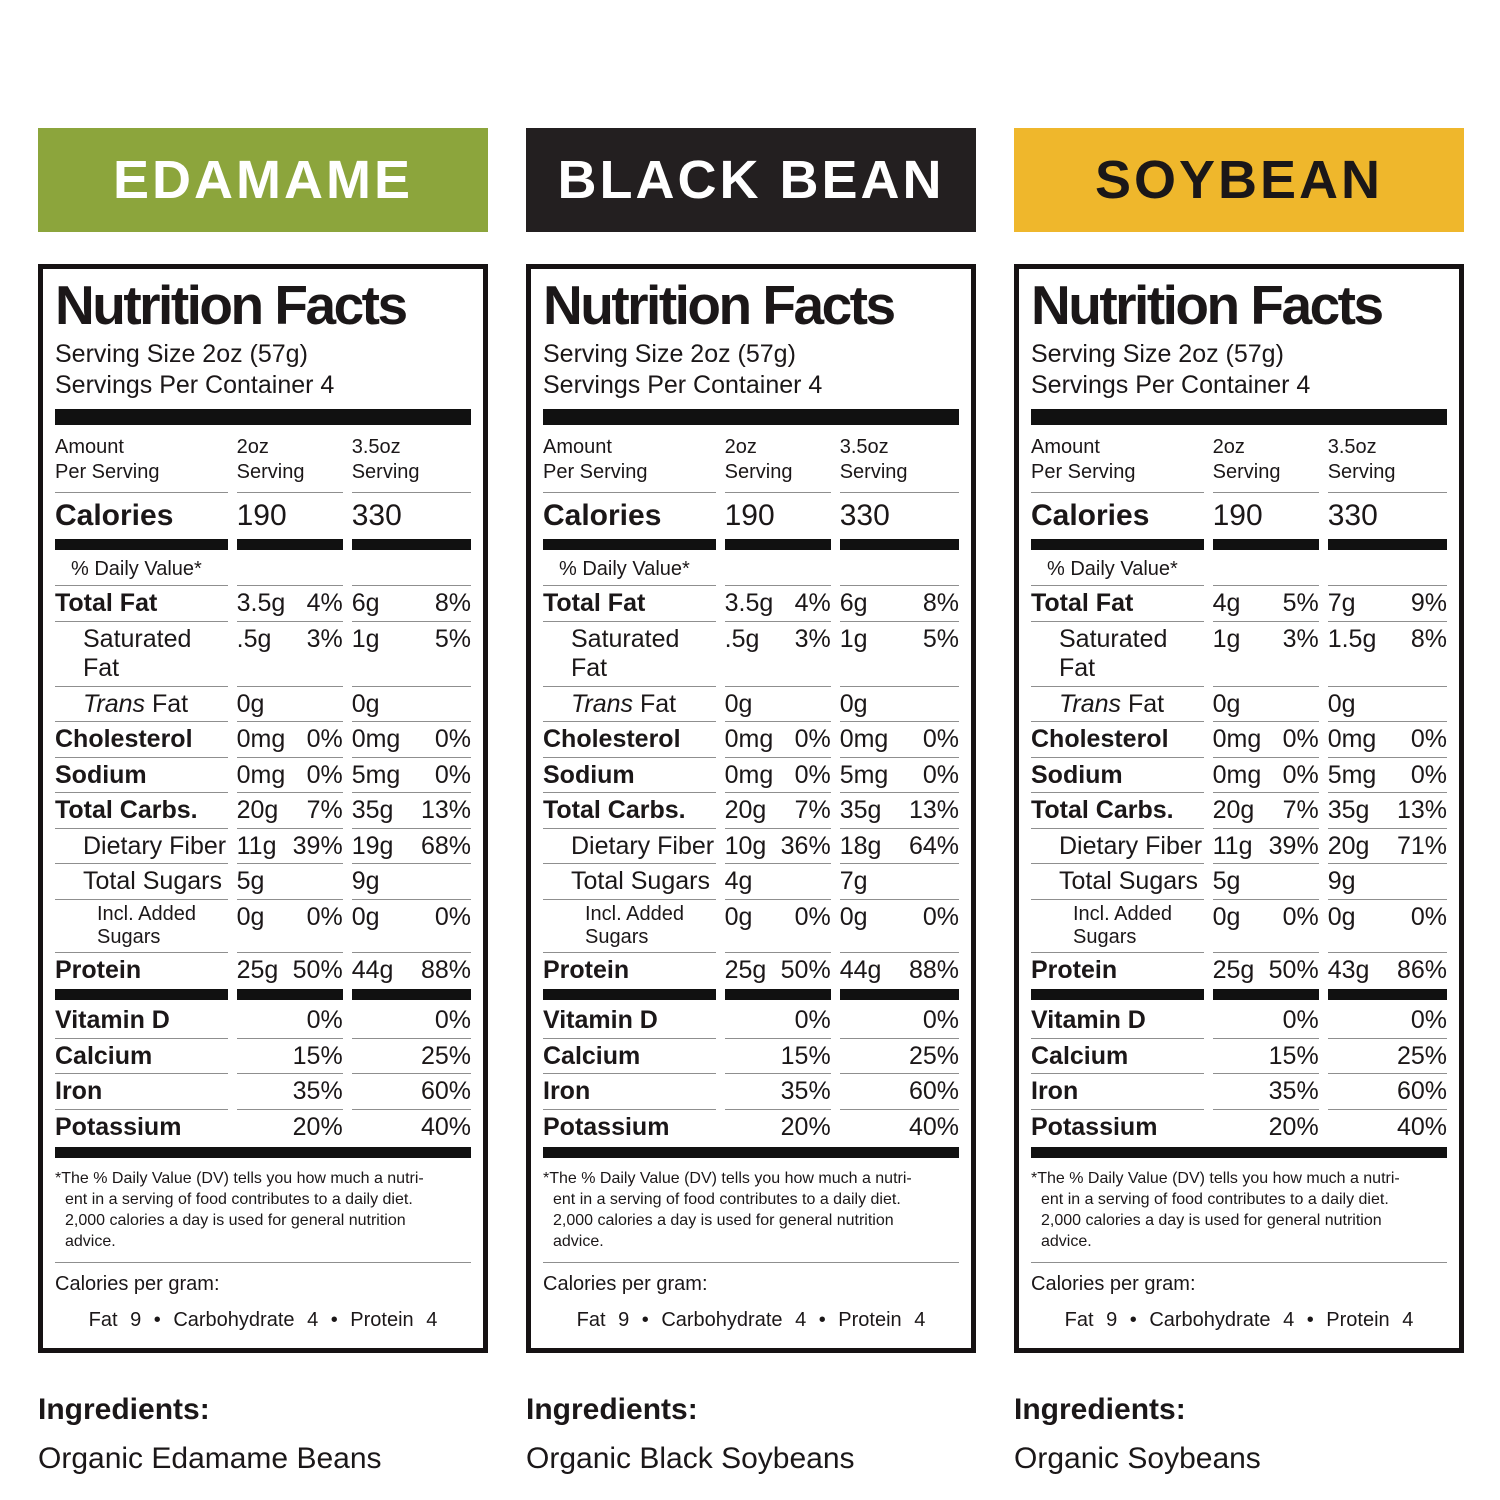 Image resolution: width=1500 pixels, height=1500 pixels. I want to click on amount-3-5oz: 7g, so click(853, 881).